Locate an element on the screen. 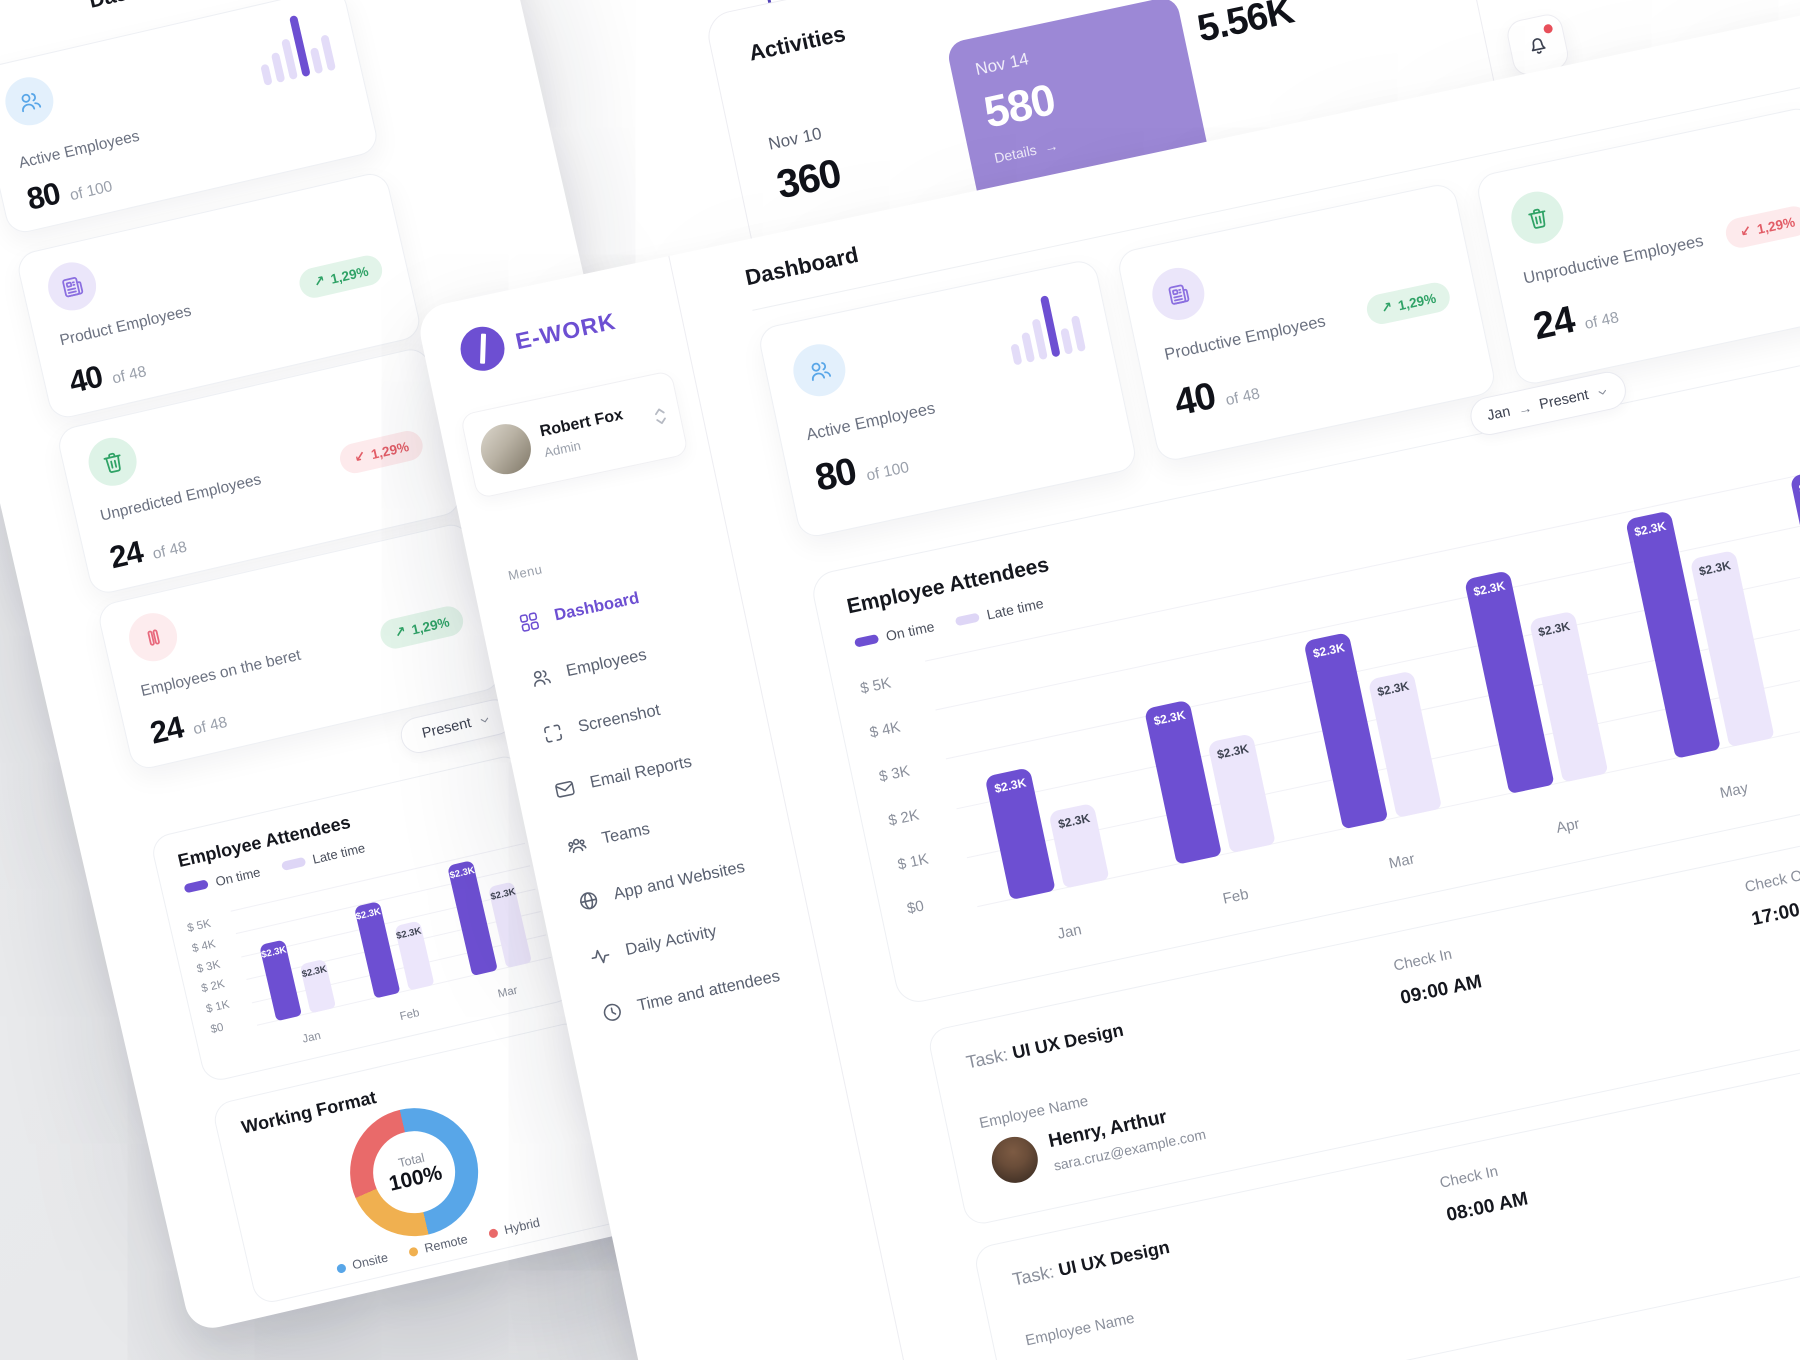 This screenshot has height=1360, width=1800. activities-title: Activities is located at coordinates (797, 43).